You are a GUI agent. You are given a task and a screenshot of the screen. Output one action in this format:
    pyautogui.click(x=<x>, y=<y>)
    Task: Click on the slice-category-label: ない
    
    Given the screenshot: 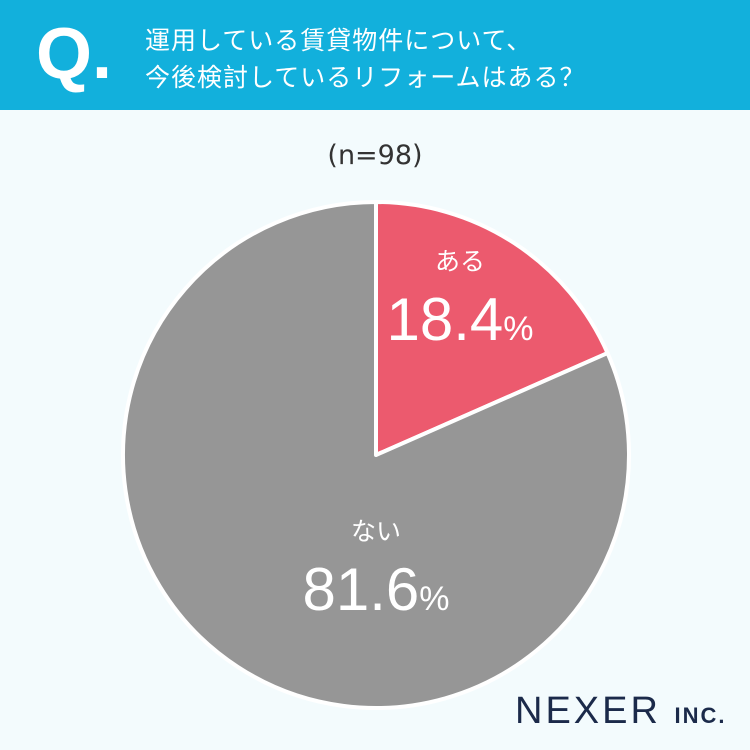 What is the action you would take?
    pyautogui.click(x=376, y=531)
    